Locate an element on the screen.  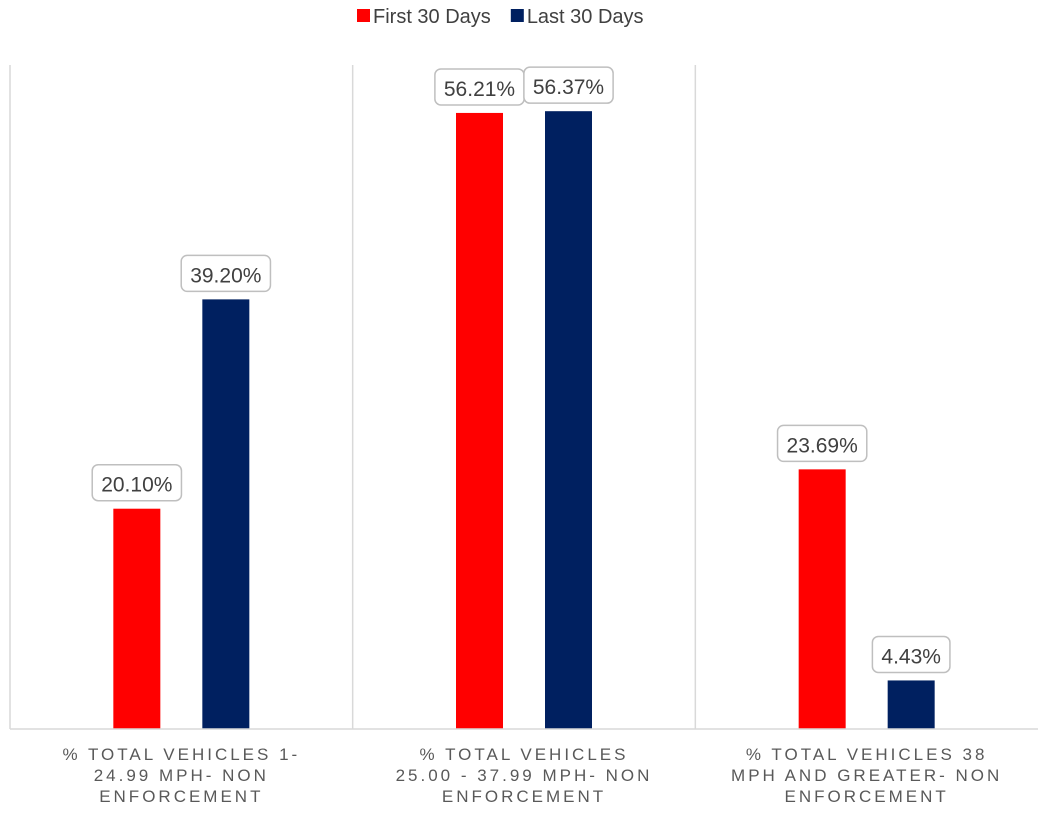
data-label: 20.10% is located at coordinates (137, 482).